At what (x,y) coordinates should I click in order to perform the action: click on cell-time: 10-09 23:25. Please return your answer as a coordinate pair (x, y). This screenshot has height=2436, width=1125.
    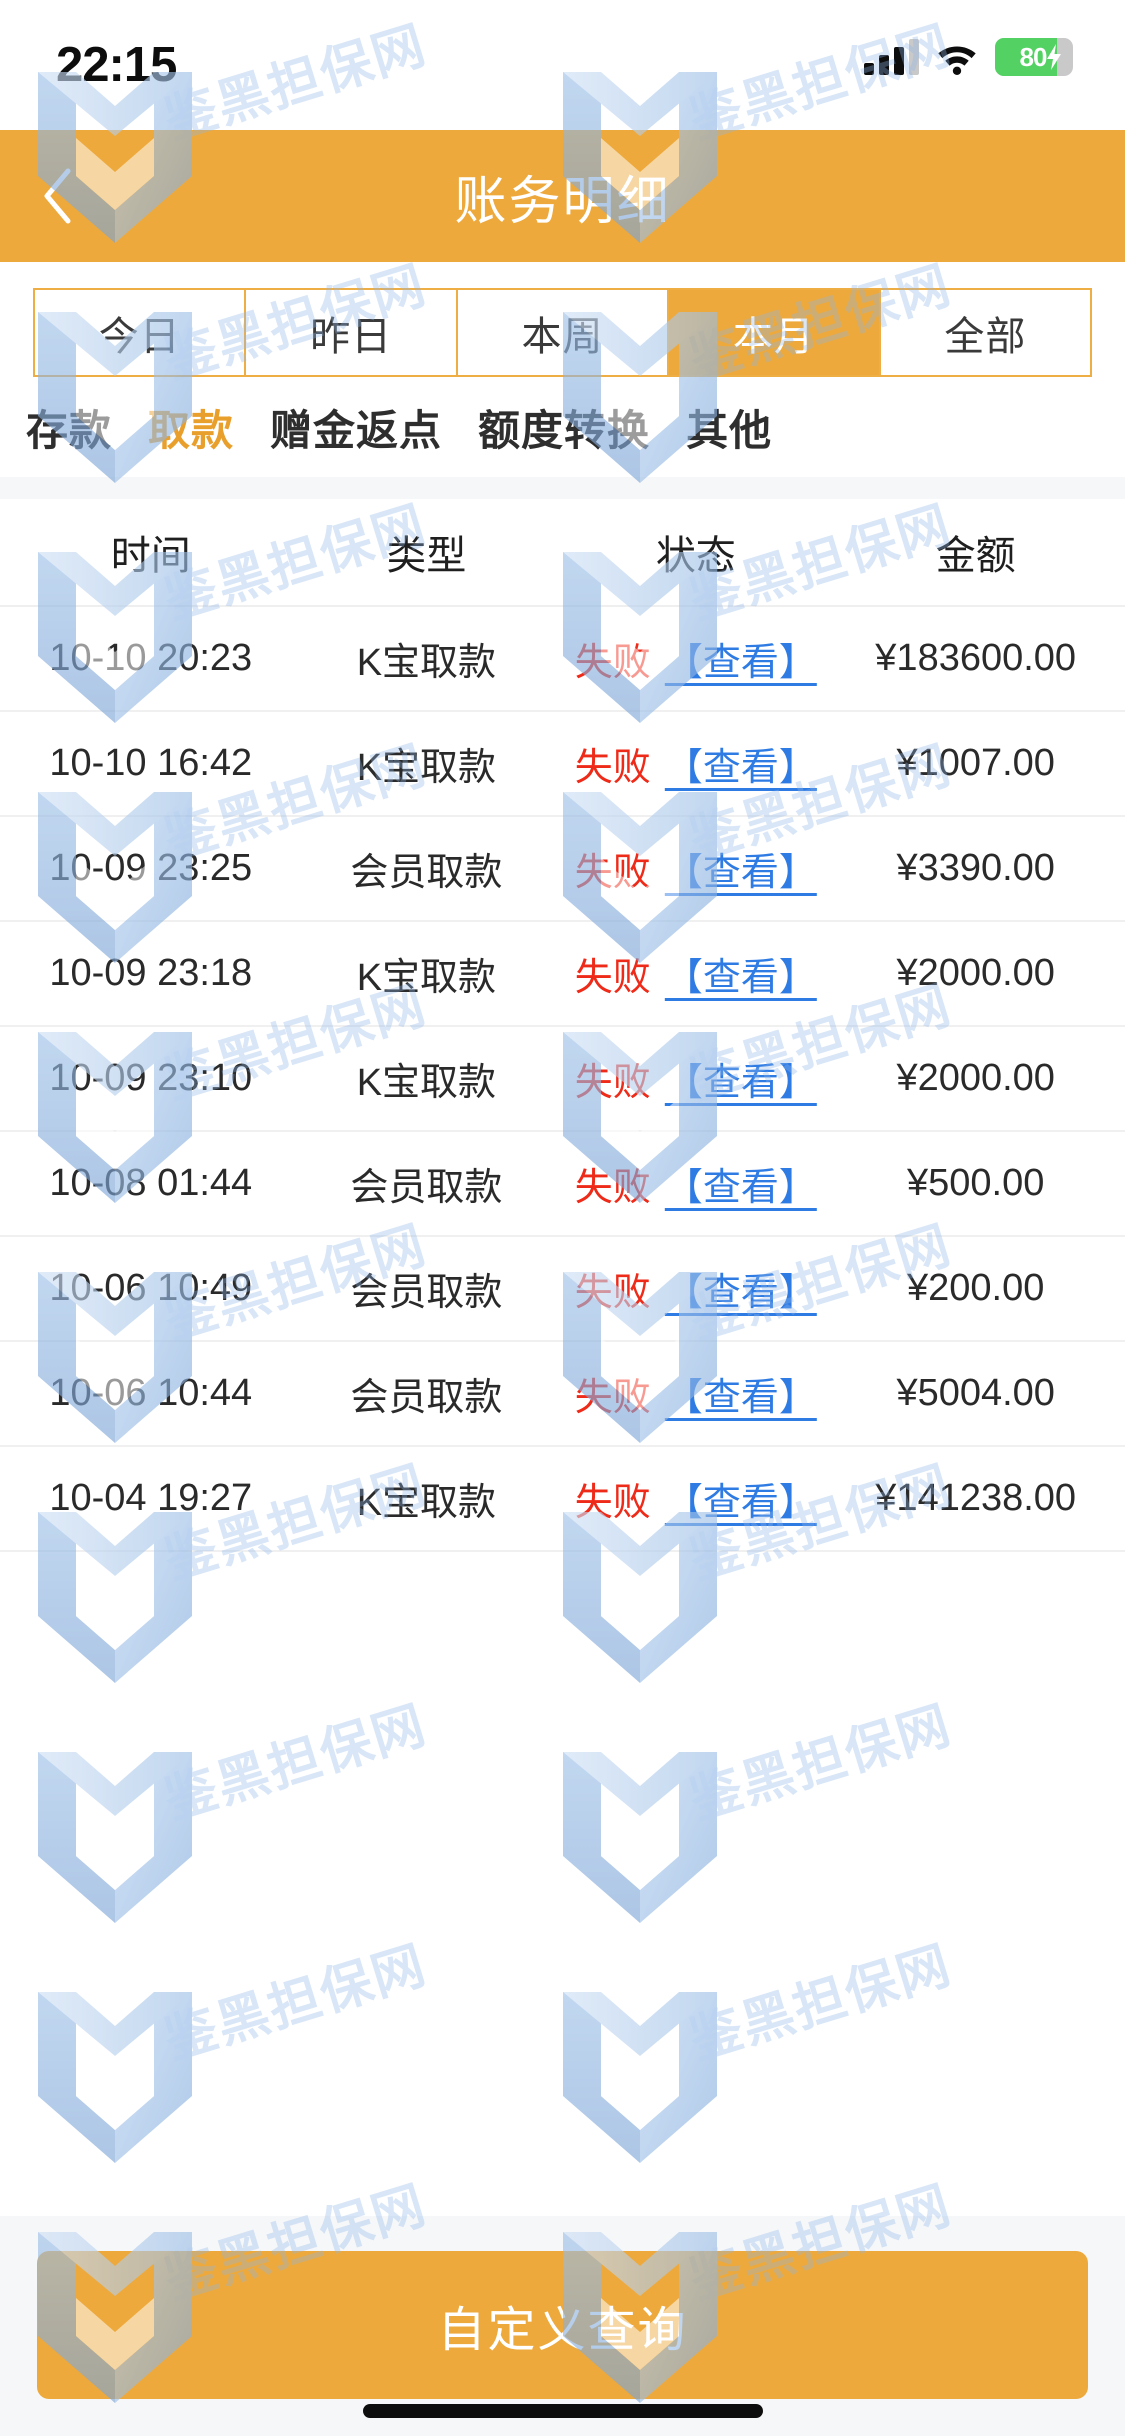
    Looking at the image, I should click on (151, 868).